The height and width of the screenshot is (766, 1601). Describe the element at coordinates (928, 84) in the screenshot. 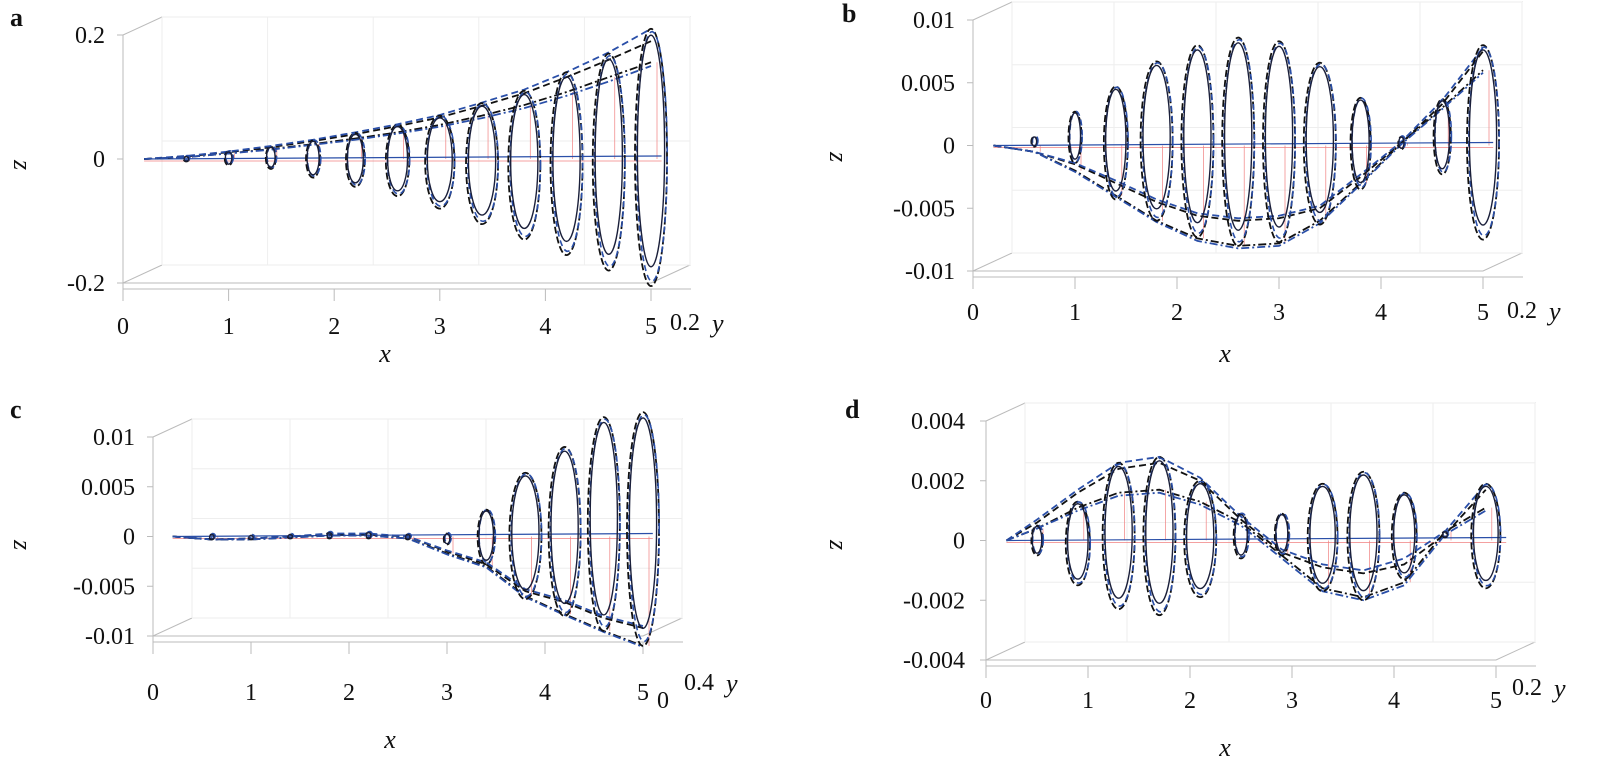

I see `z-tick-label: 0.005` at that location.